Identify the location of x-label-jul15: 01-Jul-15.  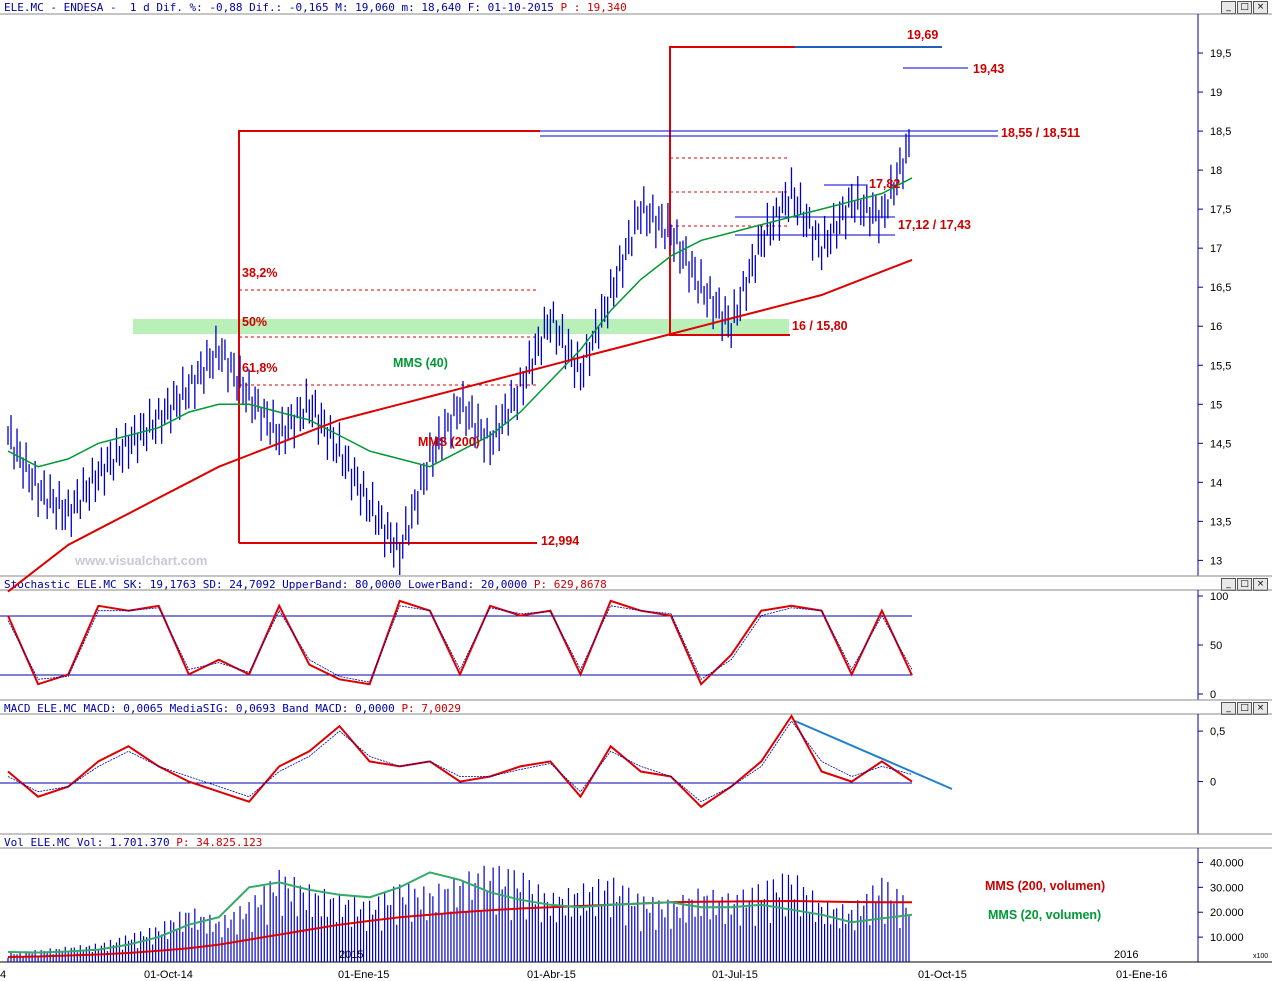
(735, 975).